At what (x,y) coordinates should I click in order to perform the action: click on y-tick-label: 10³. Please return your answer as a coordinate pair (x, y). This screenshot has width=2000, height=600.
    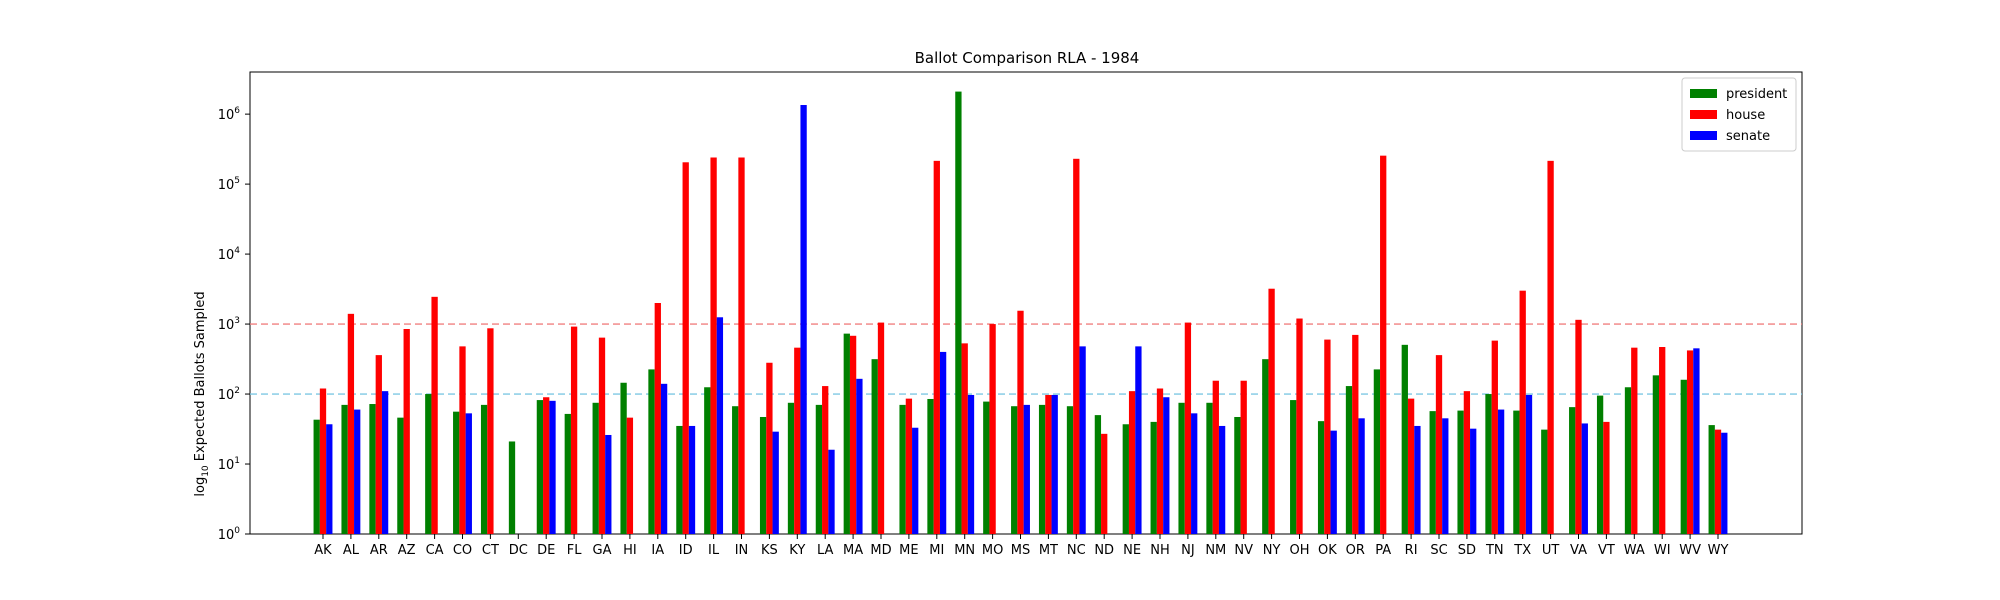
    Looking at the image, I should click on (229, 324).